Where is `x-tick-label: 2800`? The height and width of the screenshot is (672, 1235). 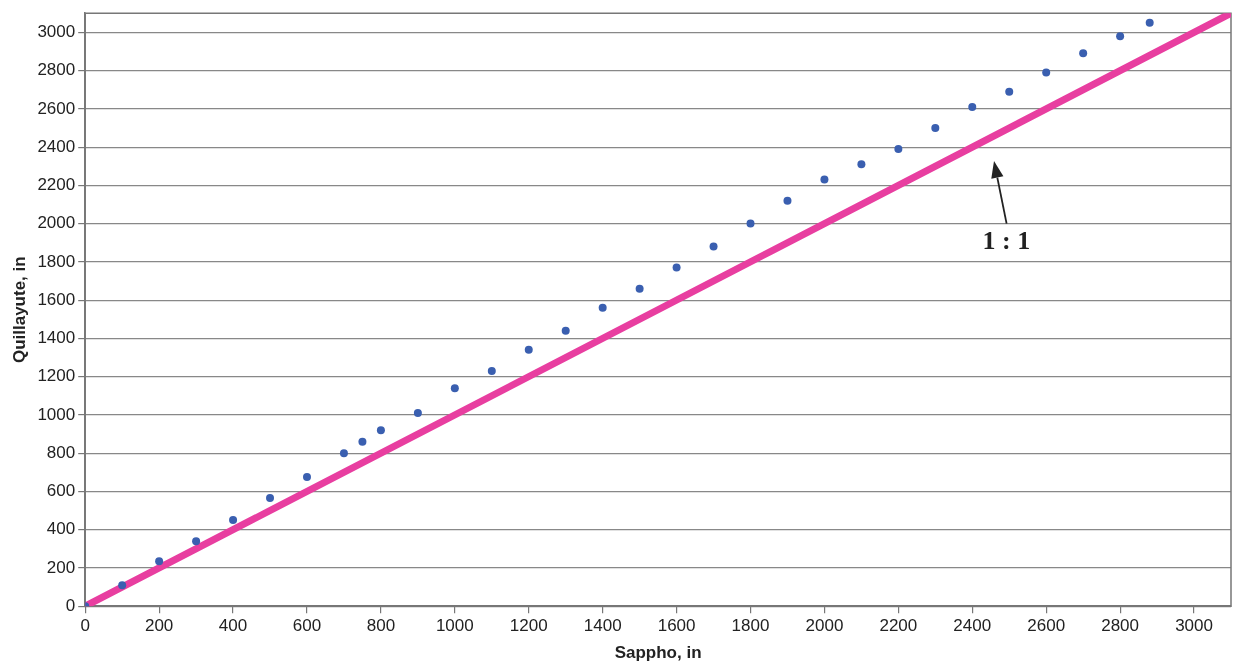 x-tick-label: 2800 is located at coordinates (1120, 626).